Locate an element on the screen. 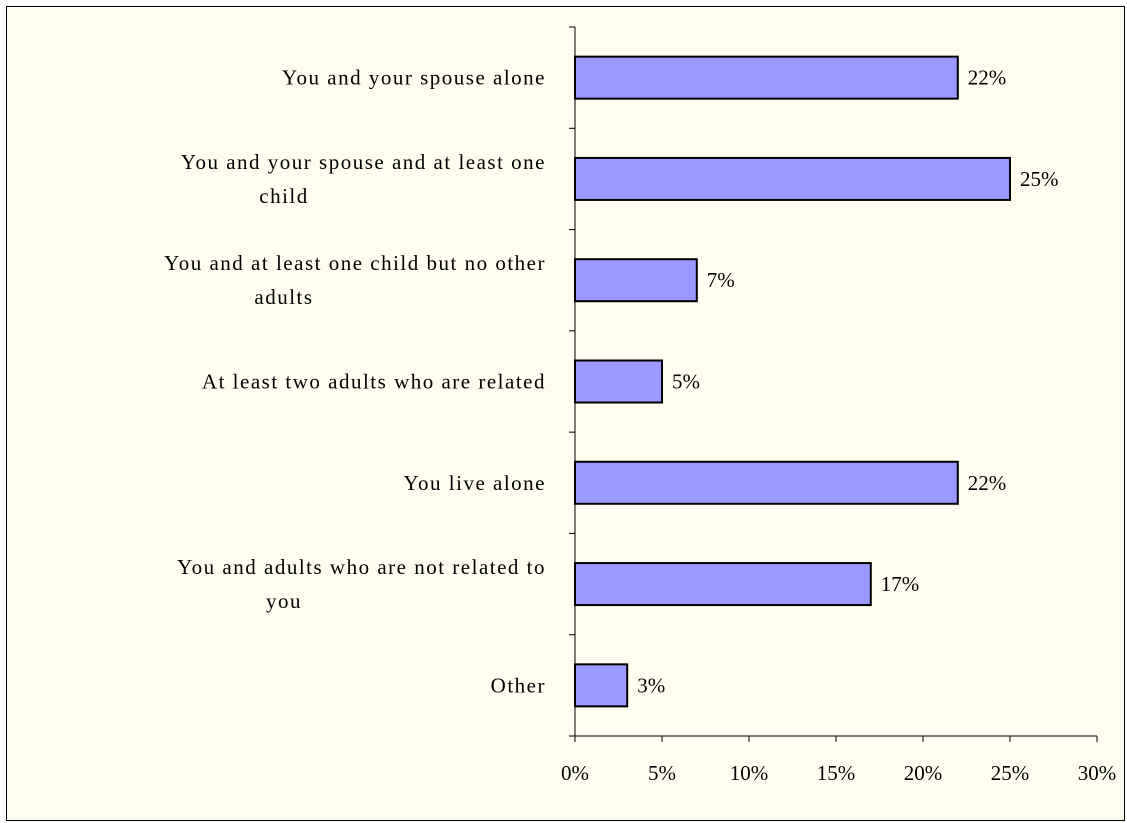 This screenshot has height=823, width=1127. data-label: 5% is located at coordinates (686, 382).